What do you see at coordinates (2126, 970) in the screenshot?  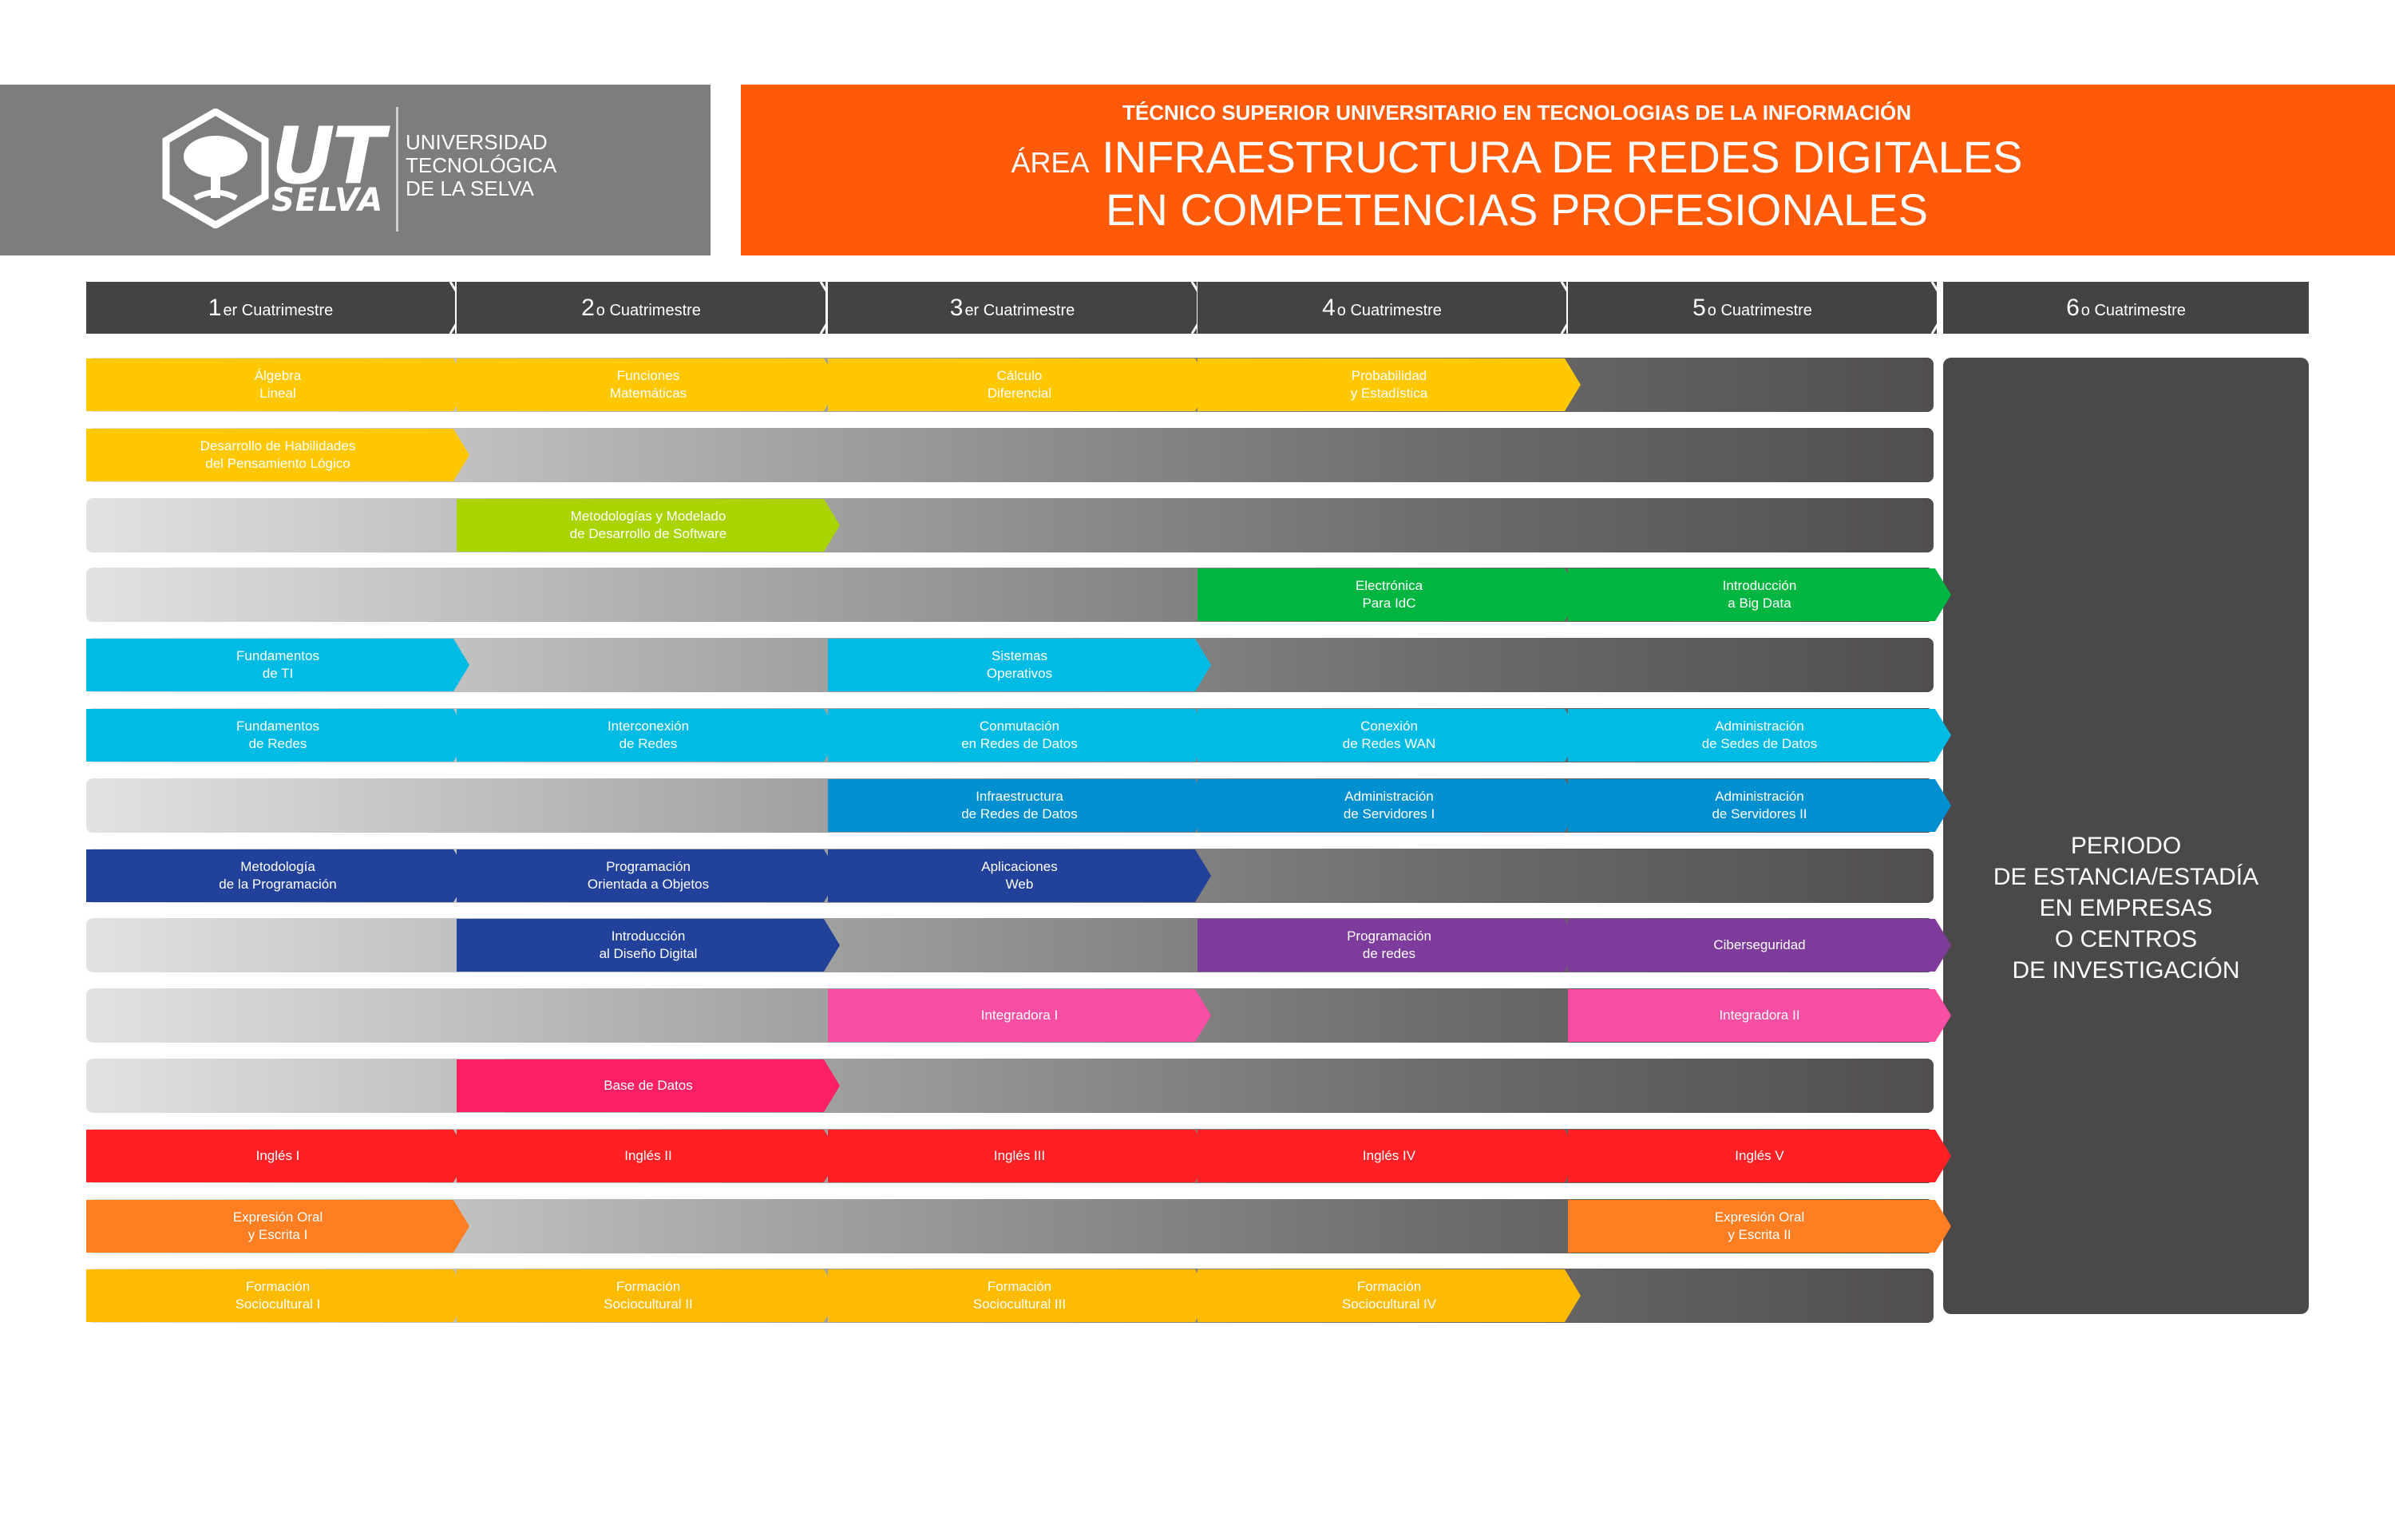 I see `internship-line: DE INVESTIGACIÓN` at bounding box center [2126, 970].